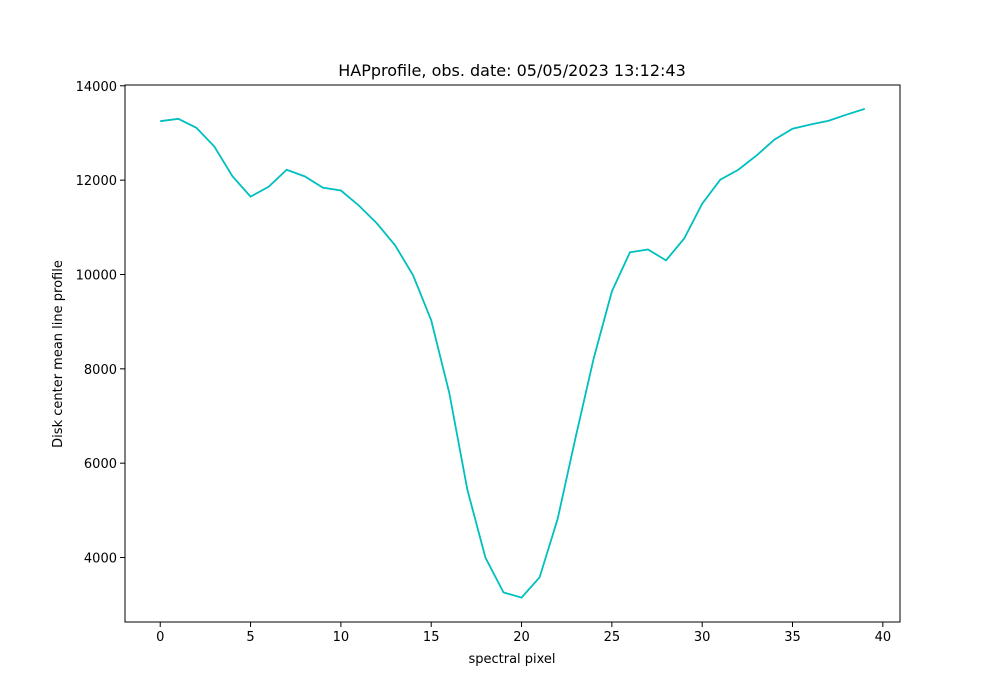 This screenshot has width=1000, height=700. What do you see at coordinates (100, 559) in the screenshot?
I see `y-tick-label: 4000` at bounding box center [100, 559].